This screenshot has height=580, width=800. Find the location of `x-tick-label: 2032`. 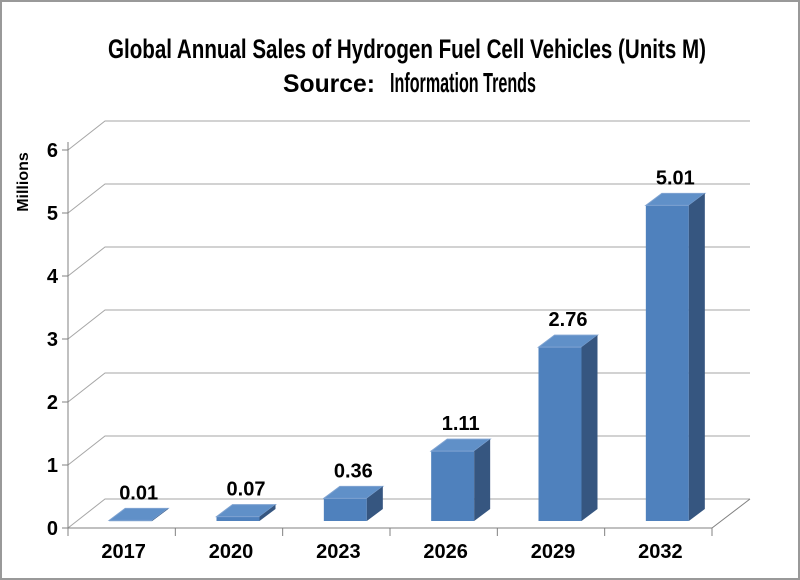

x-tick-label: 2032 is located at coordinates (660, 552).